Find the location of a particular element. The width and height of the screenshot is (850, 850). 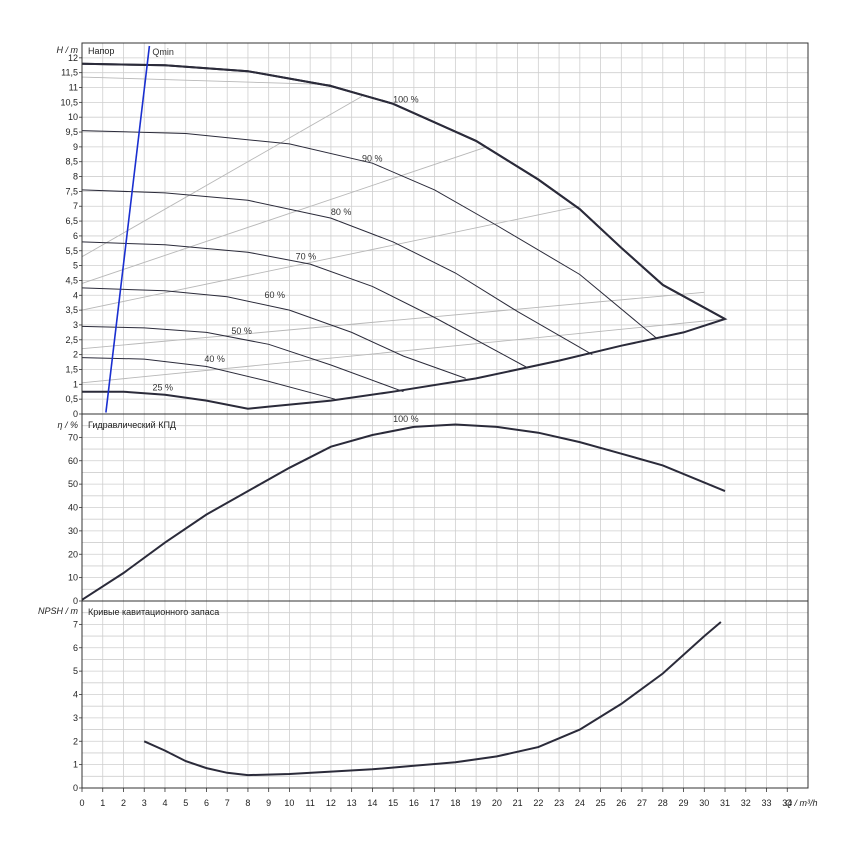

y-tick-label: 40 is located at coordinates (73, 508).